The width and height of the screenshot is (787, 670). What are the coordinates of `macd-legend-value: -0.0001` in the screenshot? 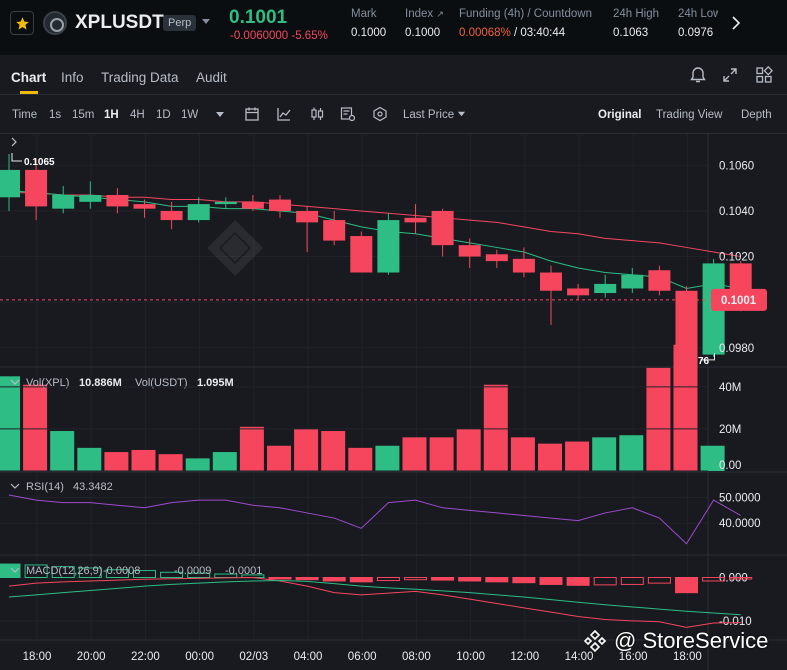 It's located at (243, 571).